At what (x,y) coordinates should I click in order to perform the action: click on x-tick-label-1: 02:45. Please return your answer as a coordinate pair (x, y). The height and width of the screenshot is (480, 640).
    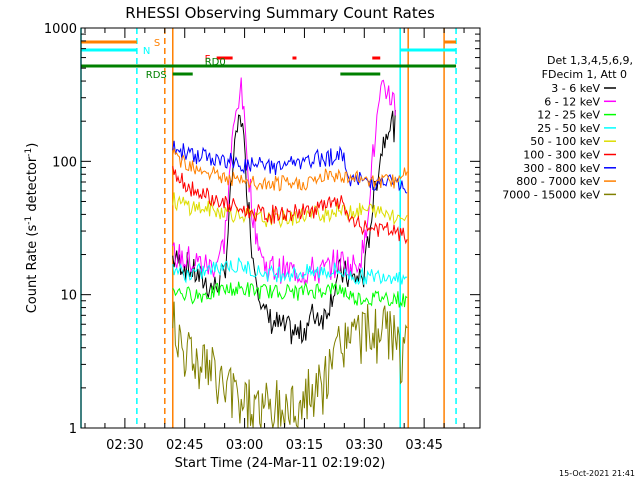
    Looking at the image, I should click on (184, 445).